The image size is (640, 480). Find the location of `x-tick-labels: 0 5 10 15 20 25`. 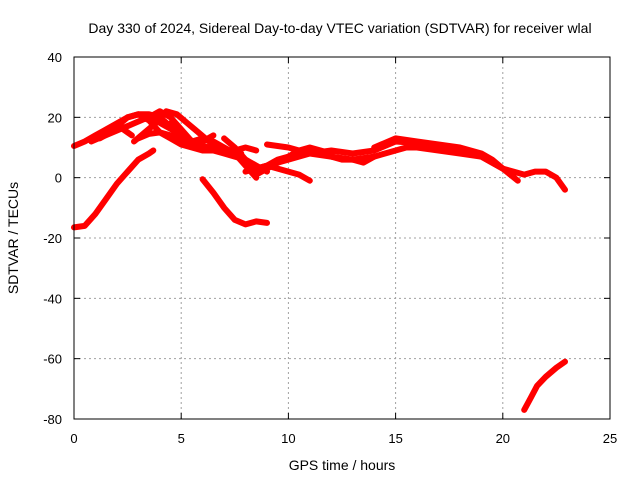

x-tick-labels: 0 5 10 15 20 25 is located at coordinates (343, 438).